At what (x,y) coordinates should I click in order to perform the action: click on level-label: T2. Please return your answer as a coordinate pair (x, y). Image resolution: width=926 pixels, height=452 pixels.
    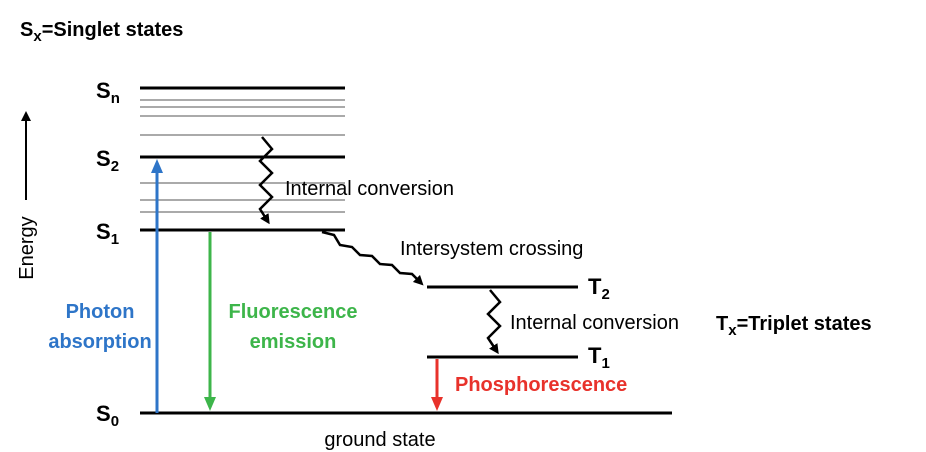
    Looking at the image, I should click on (599, 288).